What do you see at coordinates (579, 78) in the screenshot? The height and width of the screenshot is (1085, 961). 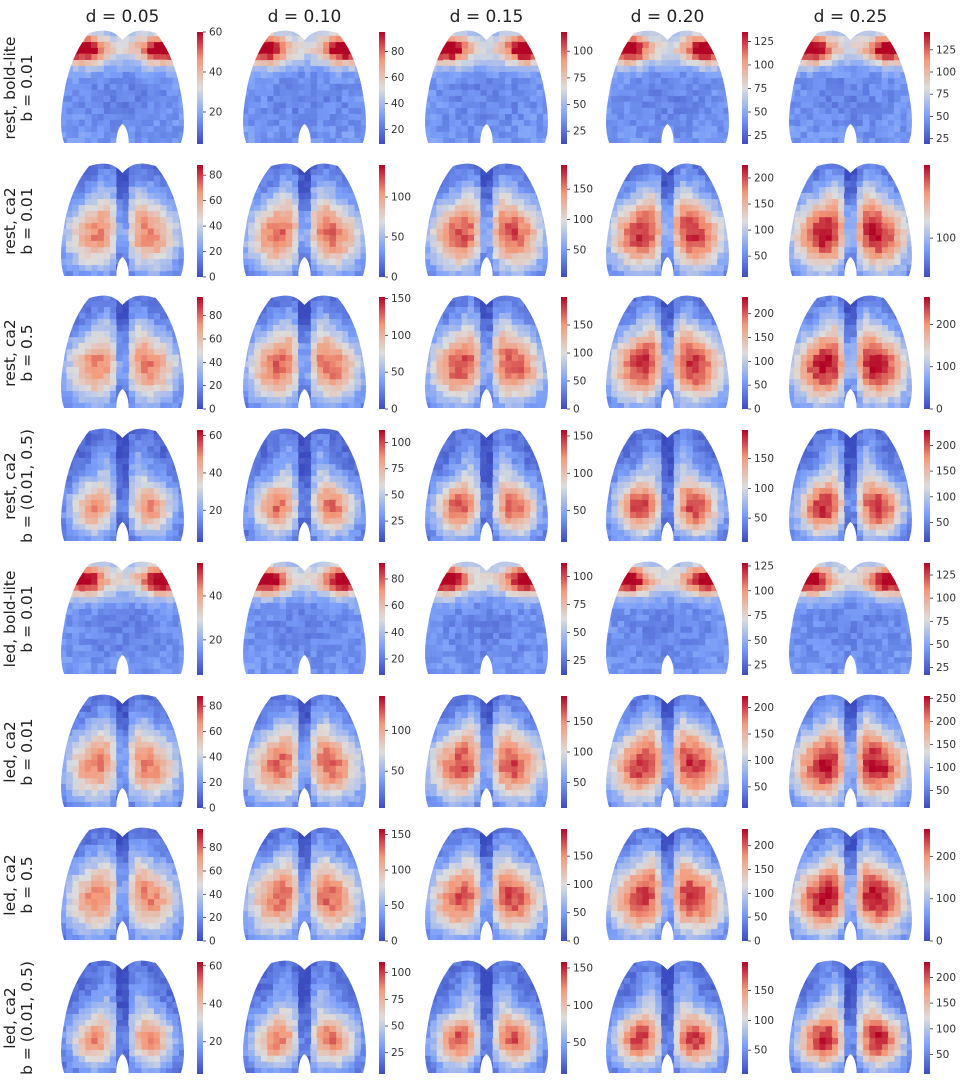 I see `colorbar-tick-label: 75` at bounding box center [579, 78].